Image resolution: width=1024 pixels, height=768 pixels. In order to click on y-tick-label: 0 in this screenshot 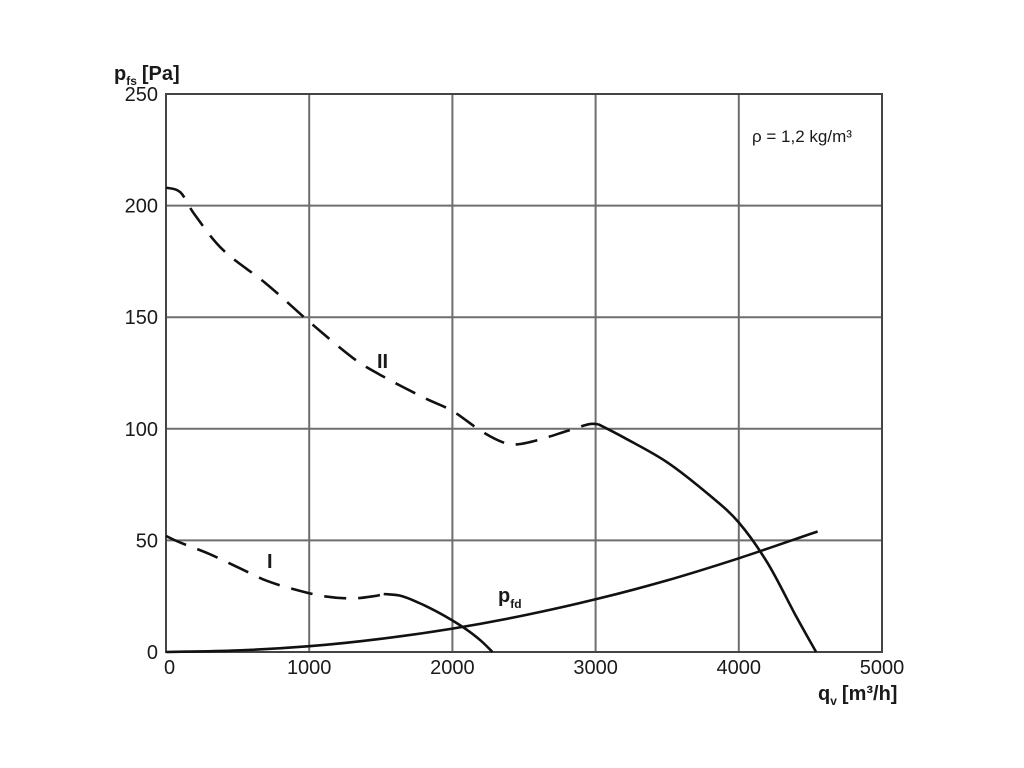, I will do `click(152, 653)`.